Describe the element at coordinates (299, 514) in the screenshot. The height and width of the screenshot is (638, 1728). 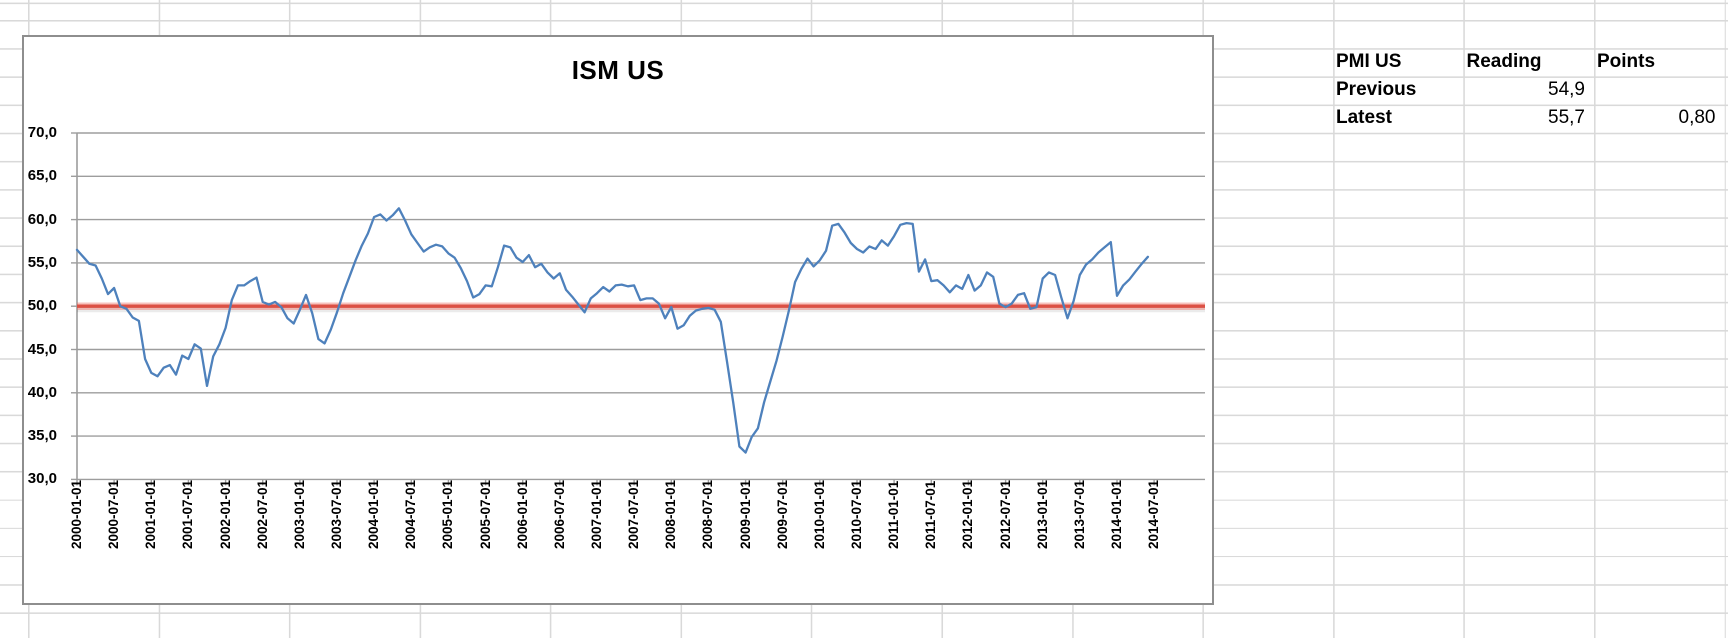
I see `x-axis-tick-label: 2003-01-01` at that location.